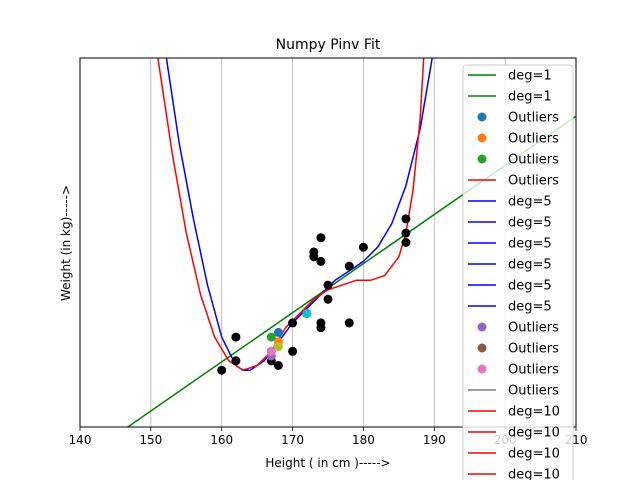 The height and width of the screenshot is (480, 640). I want to click on x-tick-label: 190, so click(434, 440).